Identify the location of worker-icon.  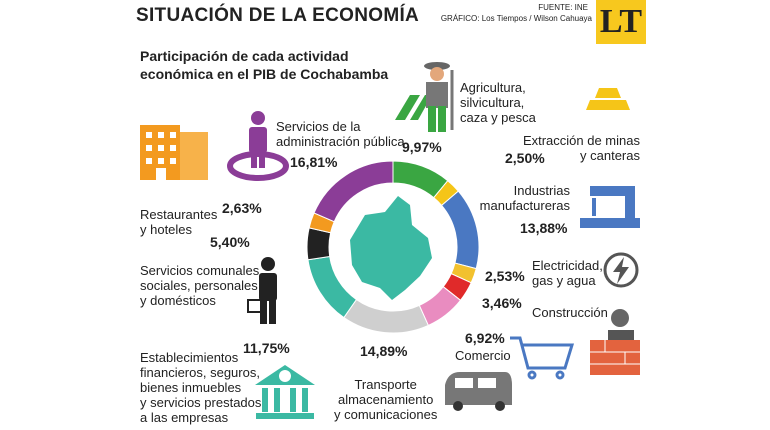
(262, 290).